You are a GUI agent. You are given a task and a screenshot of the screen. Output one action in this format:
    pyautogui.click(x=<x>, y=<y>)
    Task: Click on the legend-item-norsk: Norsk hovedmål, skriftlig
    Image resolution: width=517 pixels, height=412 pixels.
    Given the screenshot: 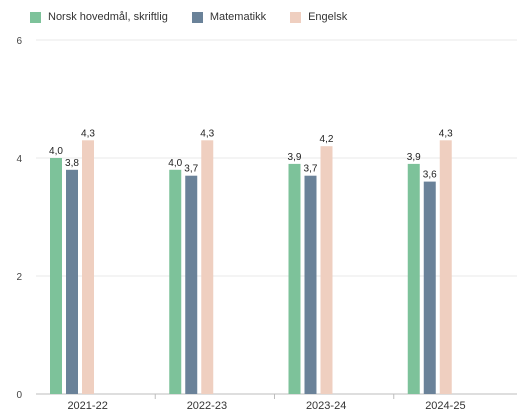 What is the action you would take?
    pyautogui.click(x=99, y=17)
    